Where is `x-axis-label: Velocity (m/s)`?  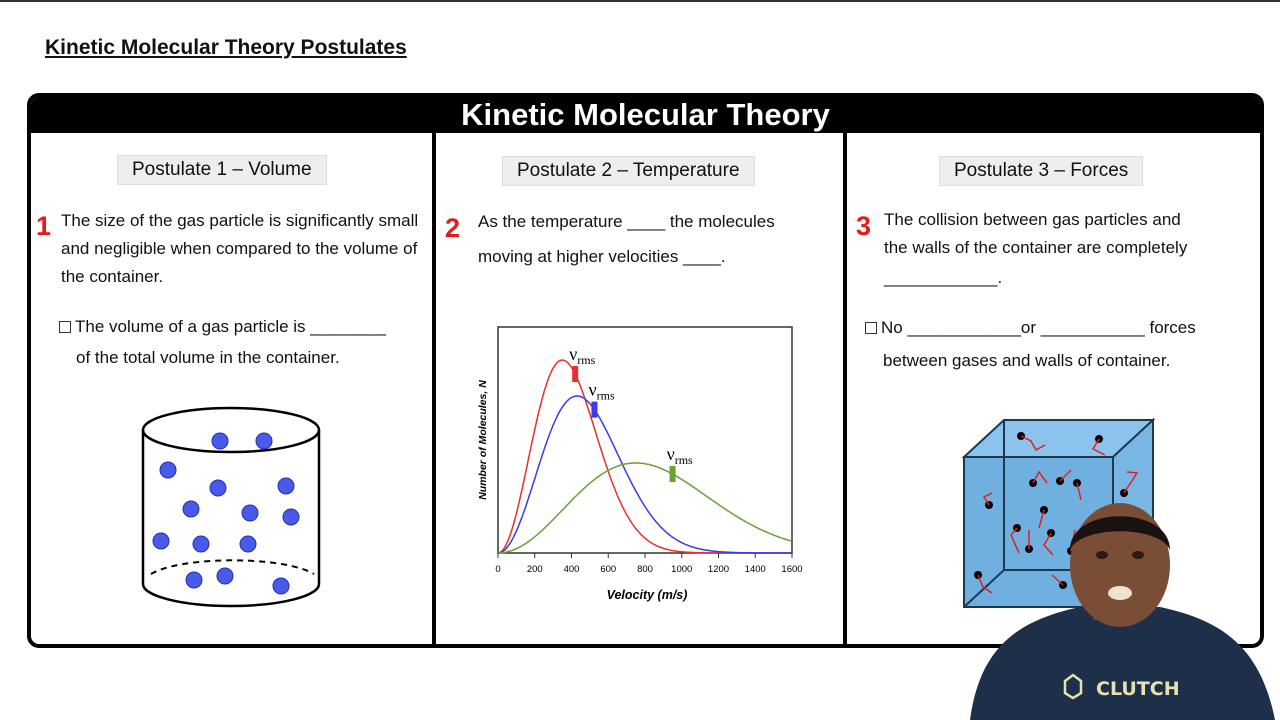
x-axis-label: Velocity (m/s) is located at coordinates (647, 595).